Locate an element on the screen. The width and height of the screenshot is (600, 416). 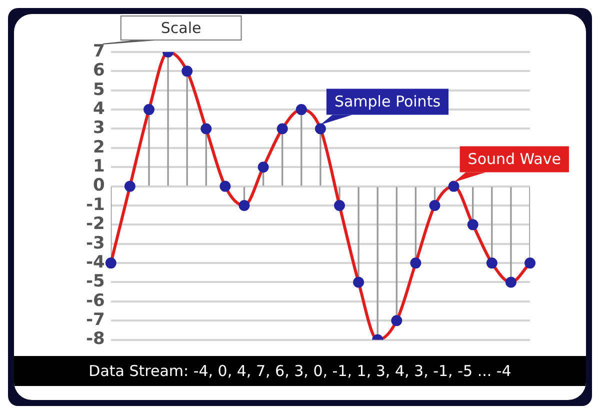
y-tick-label: -1 is located at coordinates (95, 204).